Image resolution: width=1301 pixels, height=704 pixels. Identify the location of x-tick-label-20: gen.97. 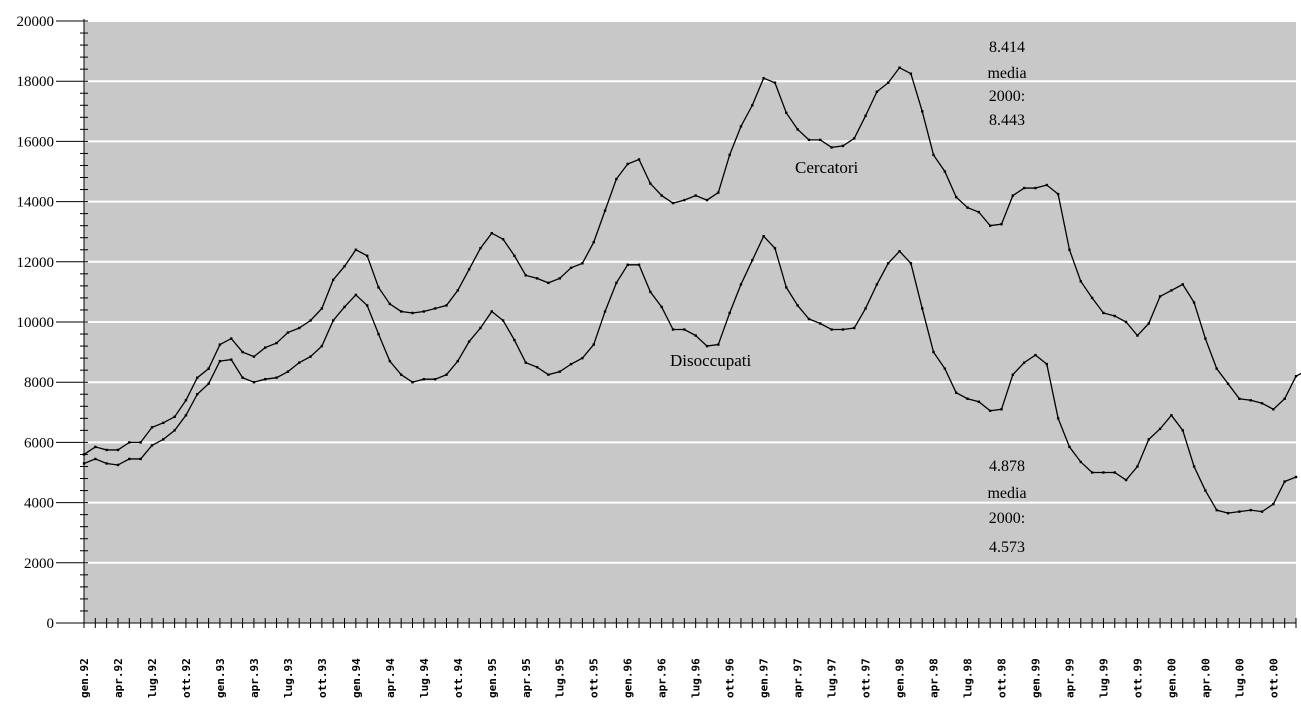
(764, 678).